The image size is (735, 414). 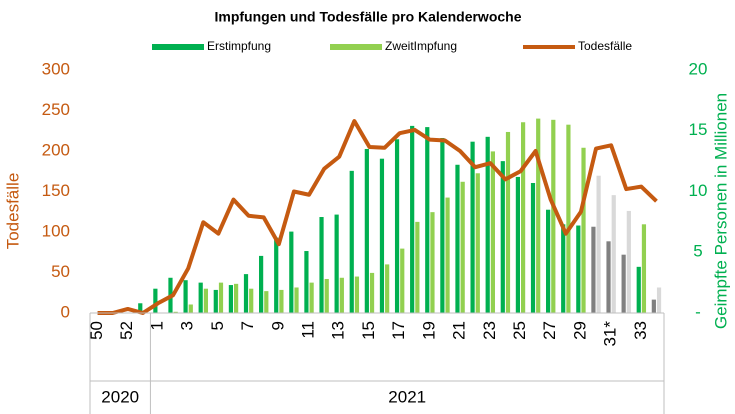 I want to click on y2-tick-label: 10, so click(x=698, y=190).